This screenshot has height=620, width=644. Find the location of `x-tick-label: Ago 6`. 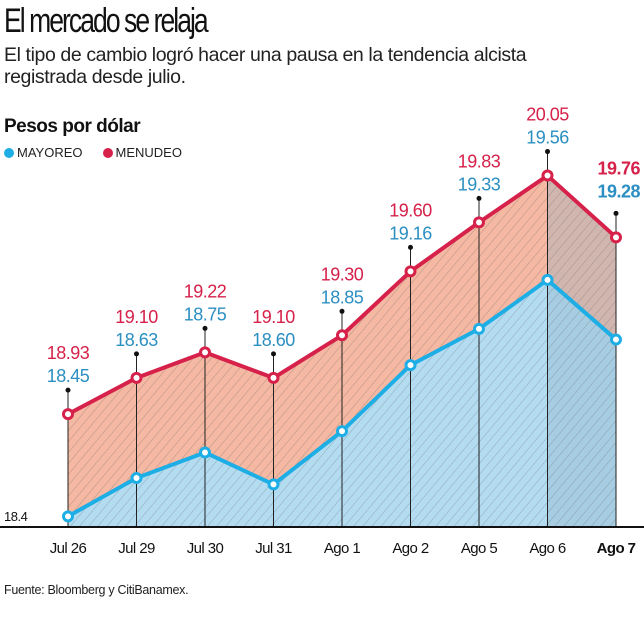

x-tick-label: Ago 6 is located at coordinates (547, 548).